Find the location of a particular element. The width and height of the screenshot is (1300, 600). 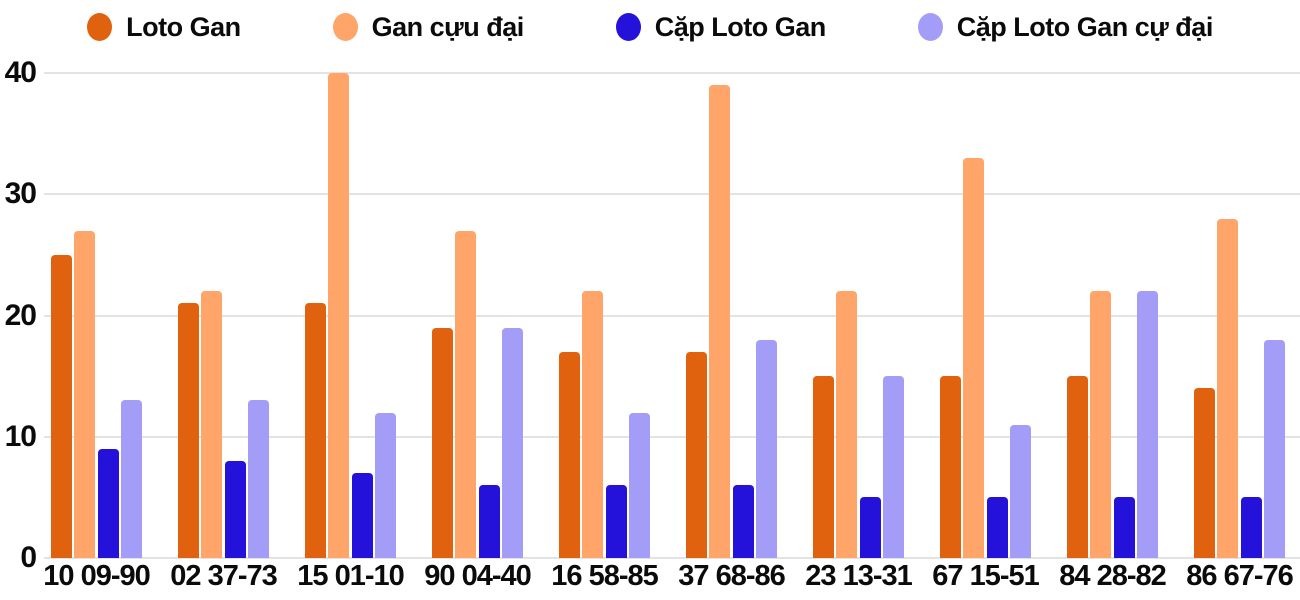

y-tick-label: 10 is located at coordinates (20, 436).